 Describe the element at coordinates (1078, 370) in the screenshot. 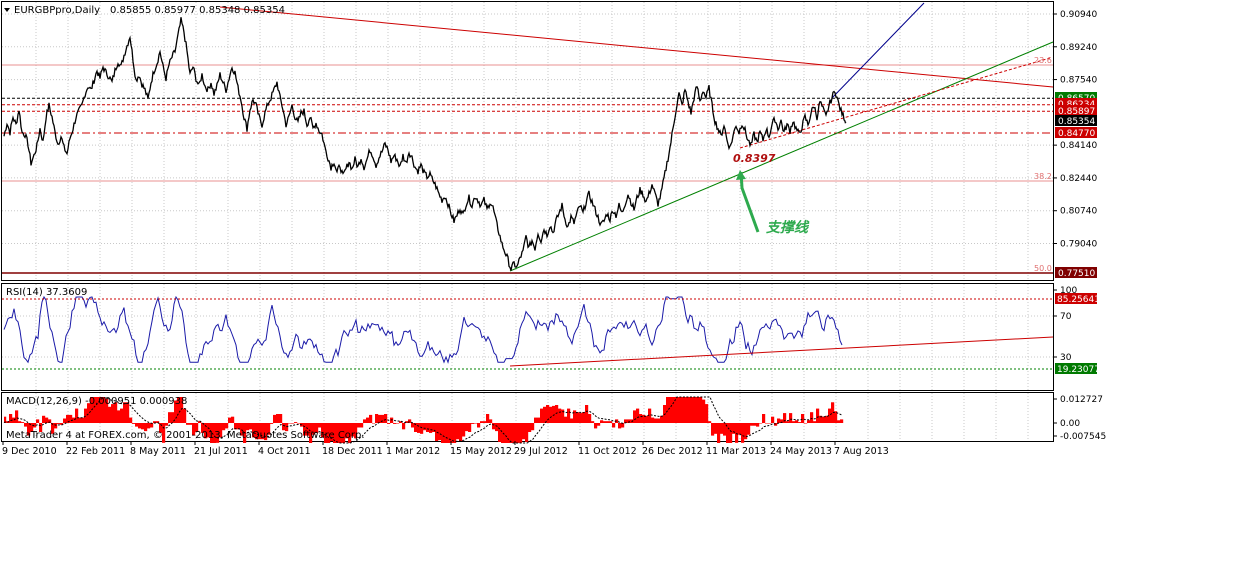

I see `rsi-badge-label: 19.23077` at that location.